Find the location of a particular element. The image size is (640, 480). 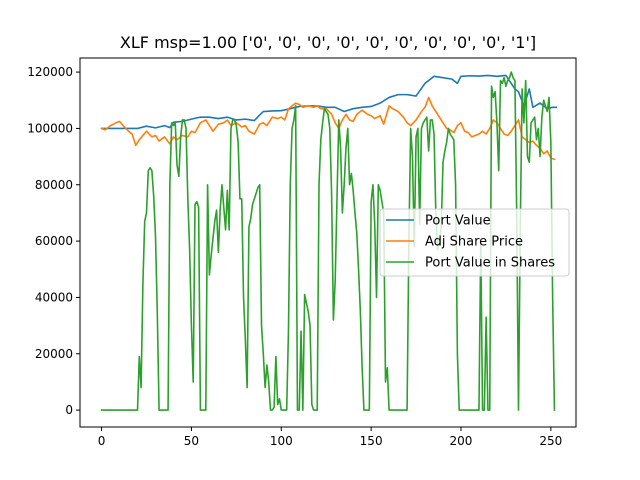

x-tick-label: 200 is located at coordinates (461, 441).